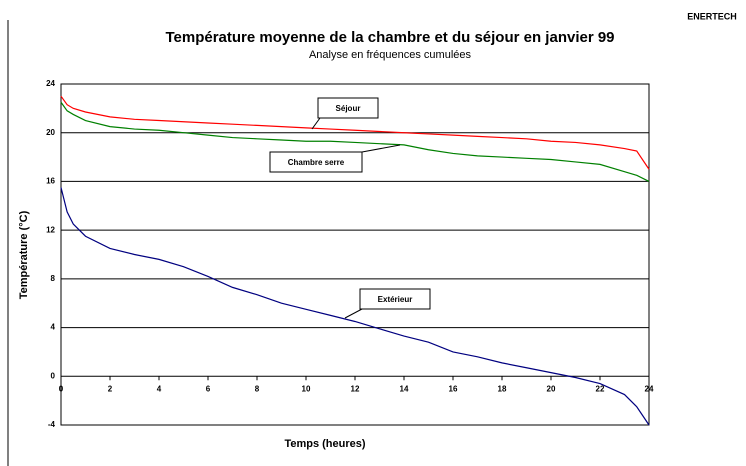 The width and height of the screenshot is (746, 466). I want to click on legend-label: Chambre serre, so click(316, 162).